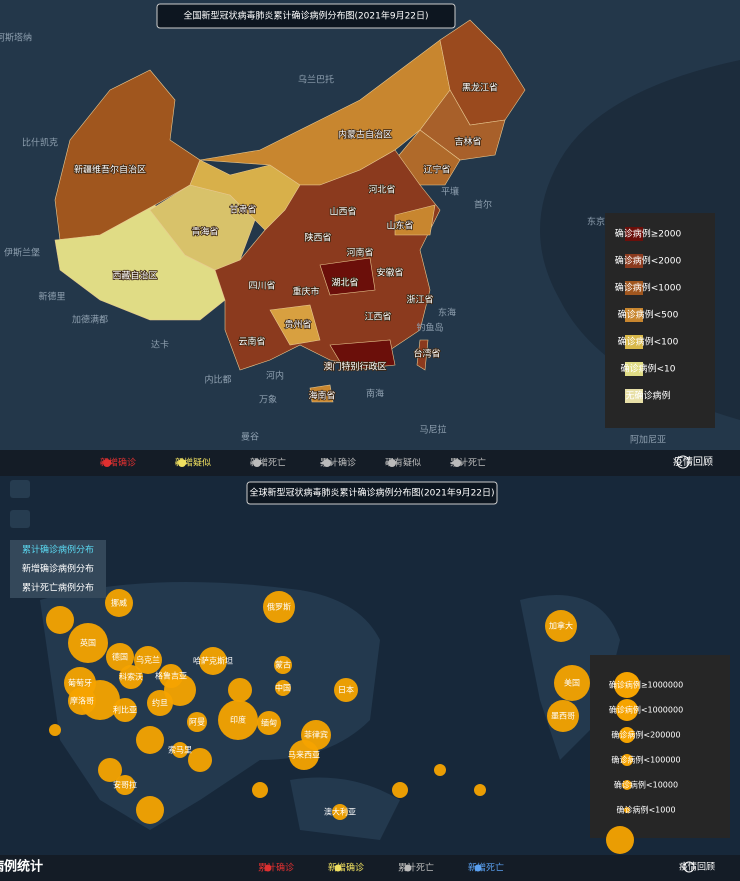 This screenshot has width=740, height=881. What do you see at coordinates (648, 440) in the screenshot?
I see `place-label: 阿加尼亚` at bounding box center [648, 440].